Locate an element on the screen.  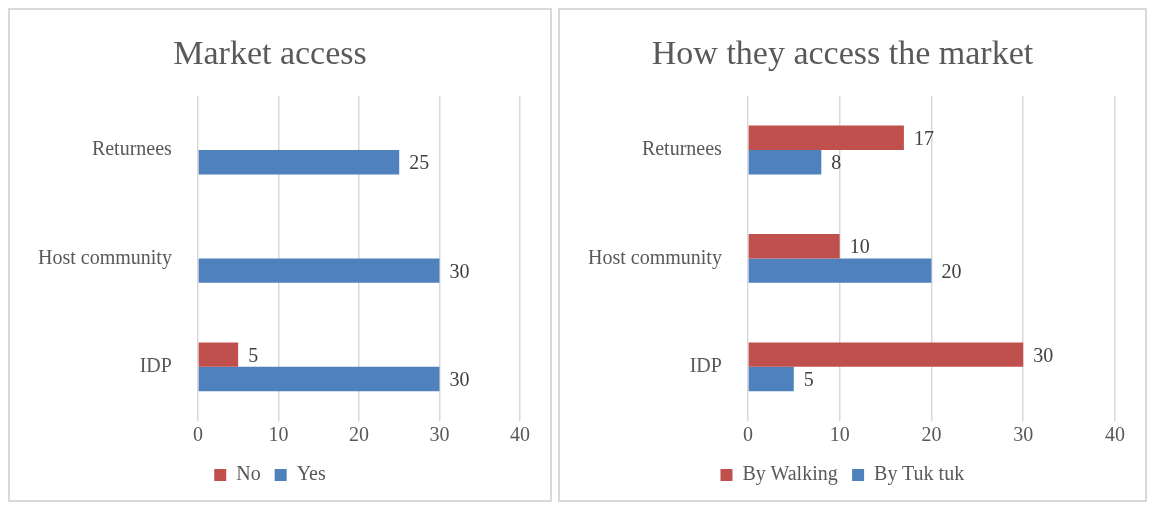
chart-title: Market access is located at coordinates (270, 53).